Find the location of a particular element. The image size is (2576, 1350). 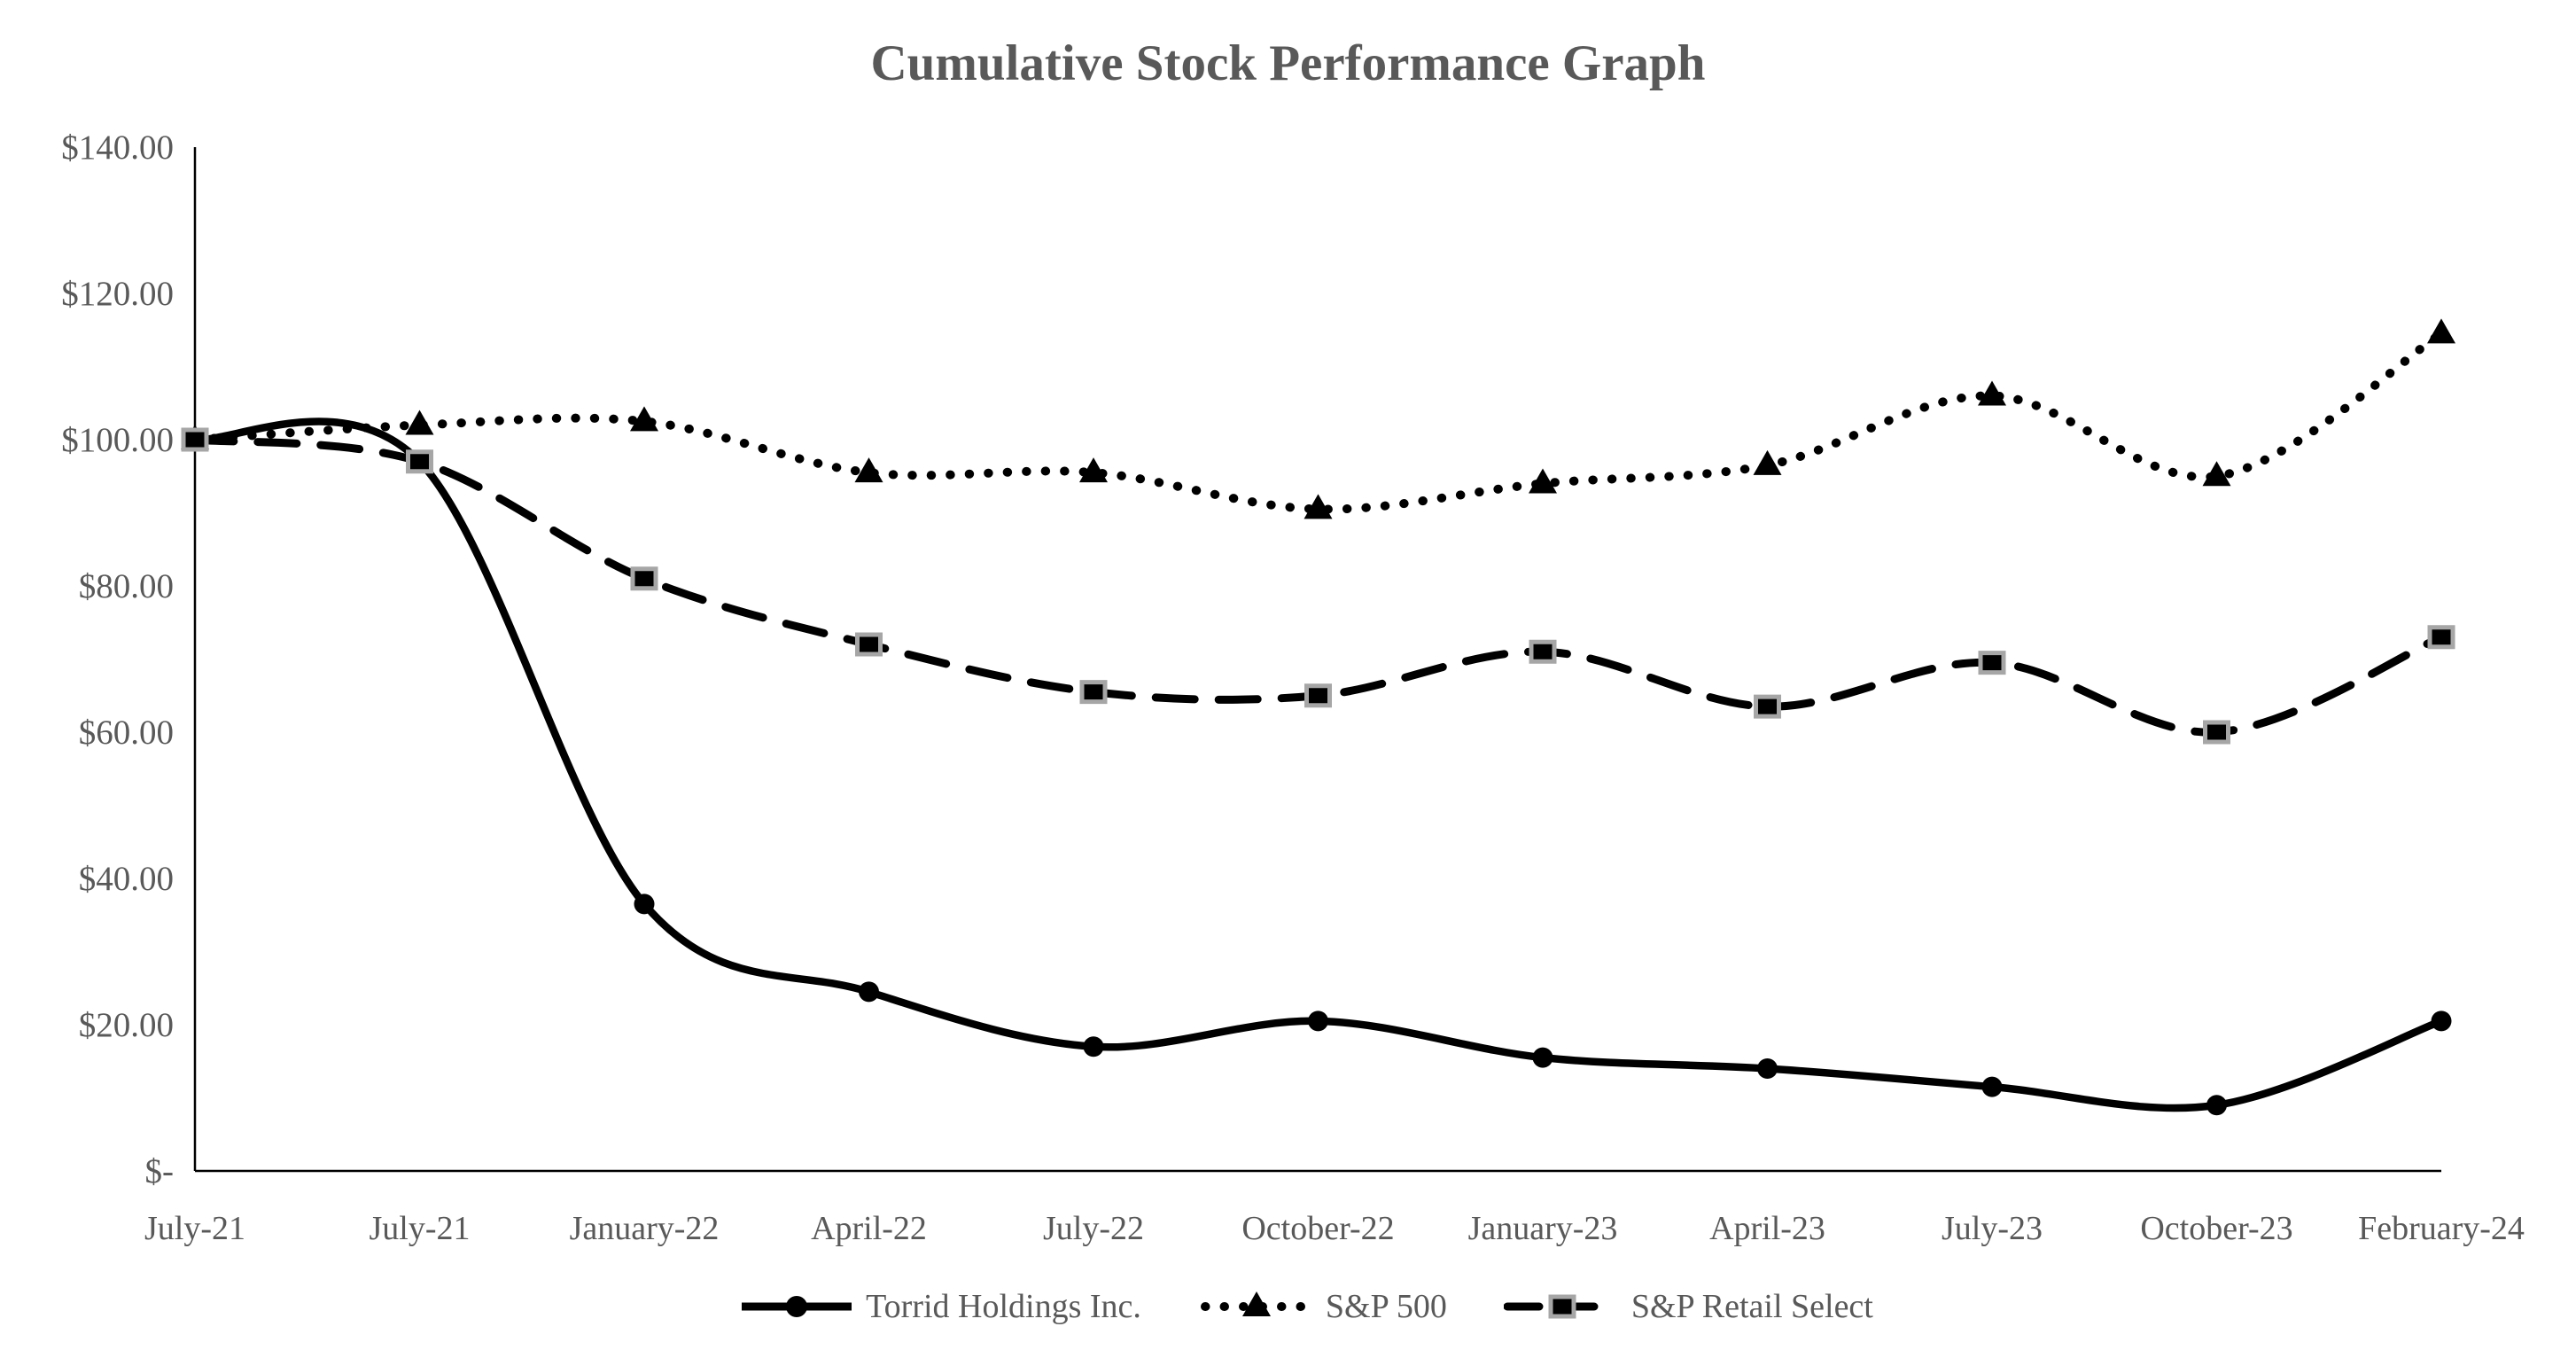

legend-label-sp500: S&P 500 is located at coordinates (1386, 1306).